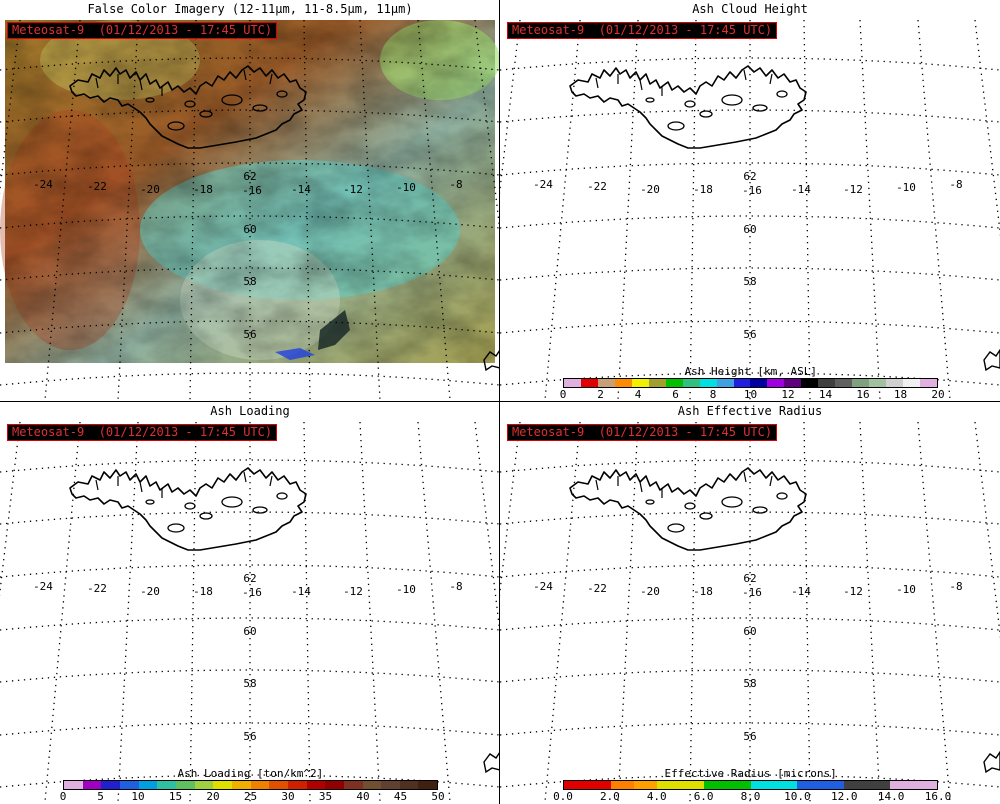 The height and width of the screenshot is (804, 1000). I want to click on panel-title: Ash Cloud Height, so click(750, 9).